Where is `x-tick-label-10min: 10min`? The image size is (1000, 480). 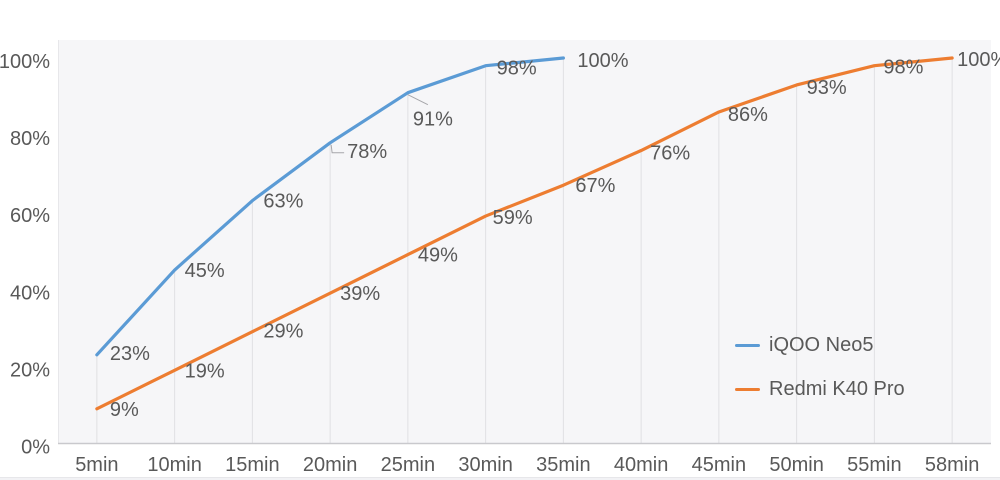 x-tick-label-10min: 10min is located at coordinates (174, 465).